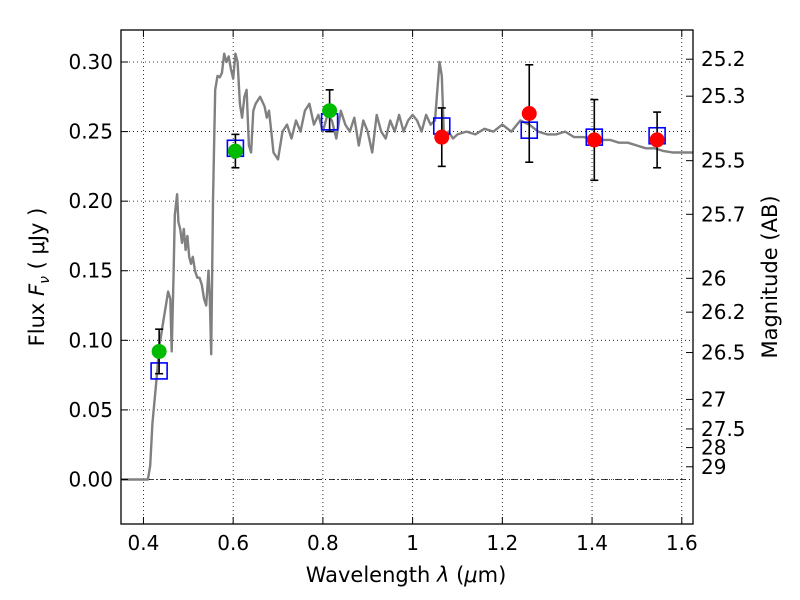 Image resolution: width=800 pixels, height=600 pixels. I want to click on y-tick-label: 0.05, so click(90, 410).